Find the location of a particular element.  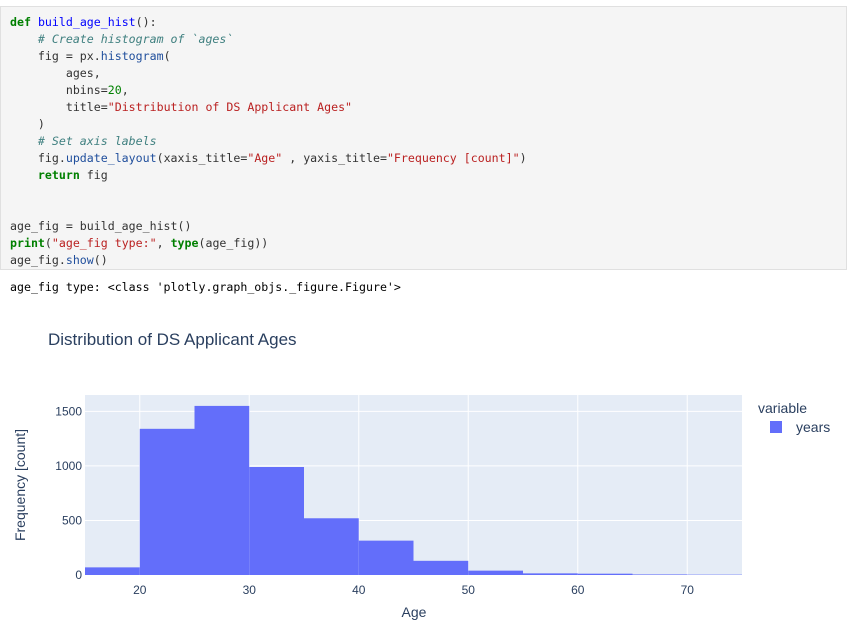

code-token: nbins= is located at coordinates (59, 90).